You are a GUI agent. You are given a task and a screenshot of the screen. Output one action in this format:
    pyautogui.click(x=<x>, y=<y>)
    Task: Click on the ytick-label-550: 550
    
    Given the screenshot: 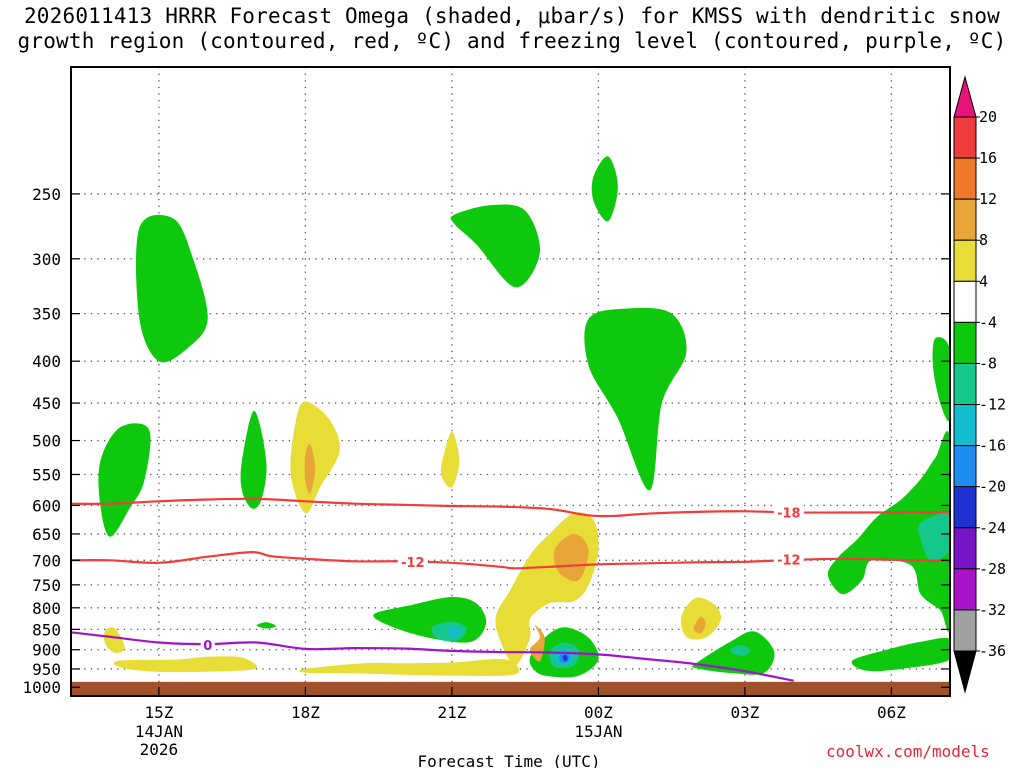 What is the action you would take?
    pyautogui.click(x=46, y=474)
    